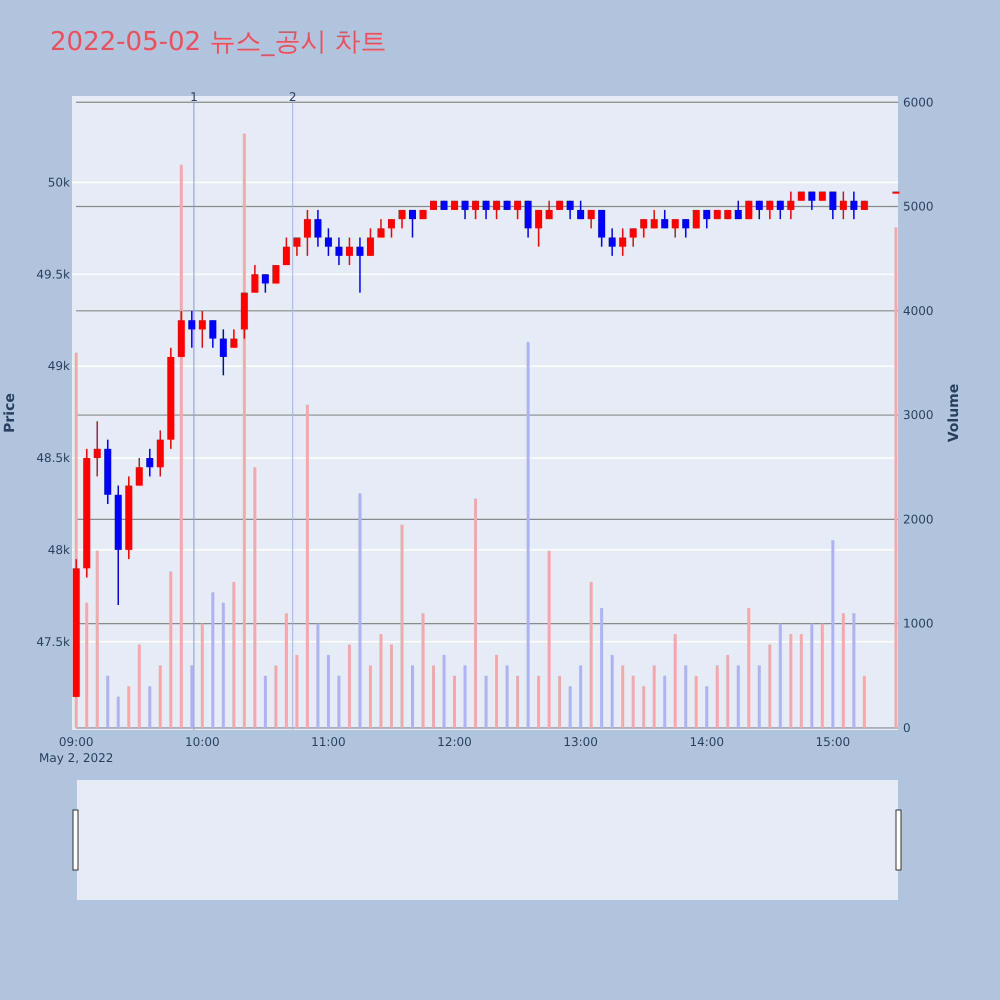 This screenshot has width=1000, height=1000. I want to click on y2-axis-title: Volume, so click(954, 413).